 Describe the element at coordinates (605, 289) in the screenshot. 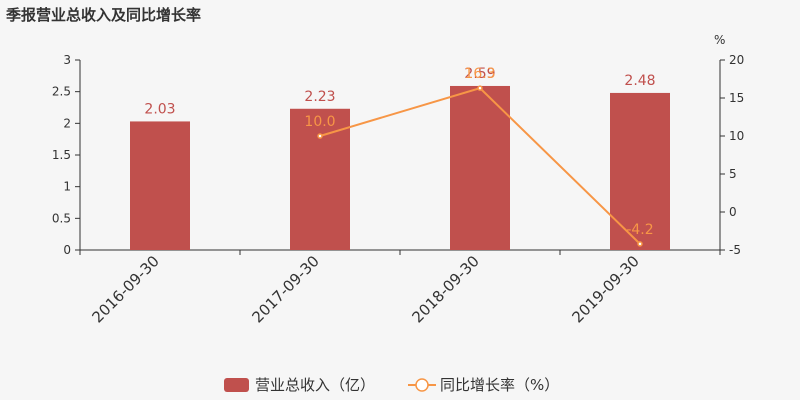

I see `x-tick-label: 2019-09-30` at that location.